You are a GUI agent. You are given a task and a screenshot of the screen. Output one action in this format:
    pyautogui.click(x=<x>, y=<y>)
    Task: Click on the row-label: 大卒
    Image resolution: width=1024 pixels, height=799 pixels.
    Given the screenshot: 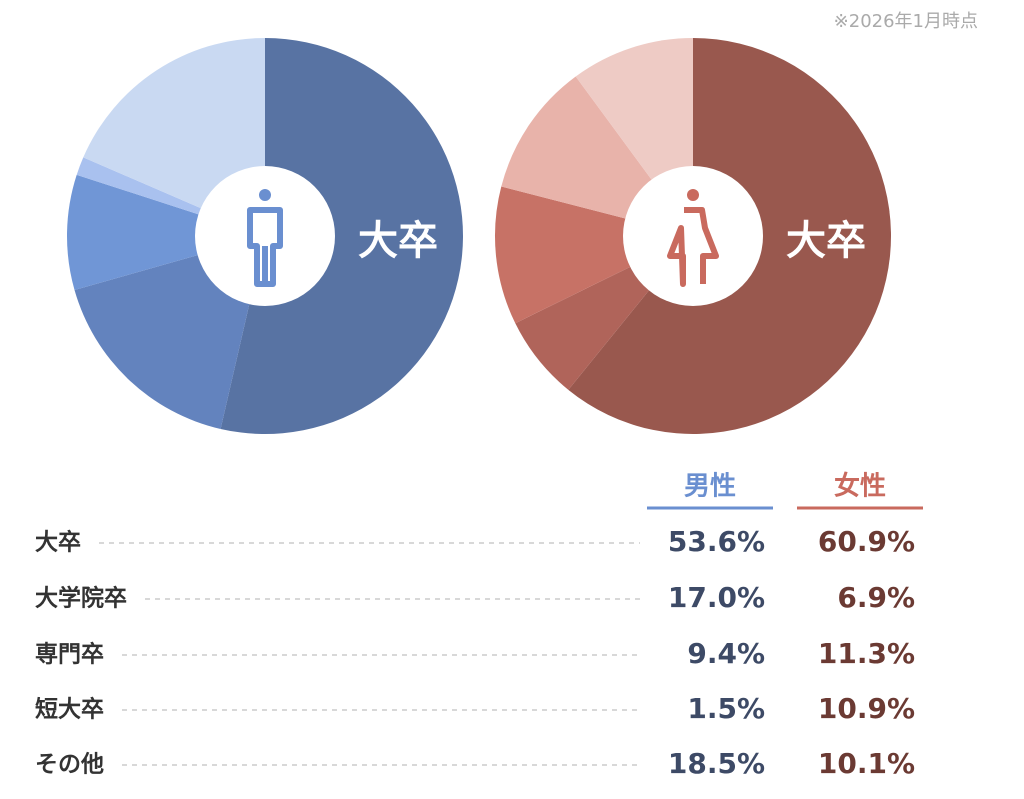 What is the action you would take?
    pyautogui.click(x=58, y=542)
    